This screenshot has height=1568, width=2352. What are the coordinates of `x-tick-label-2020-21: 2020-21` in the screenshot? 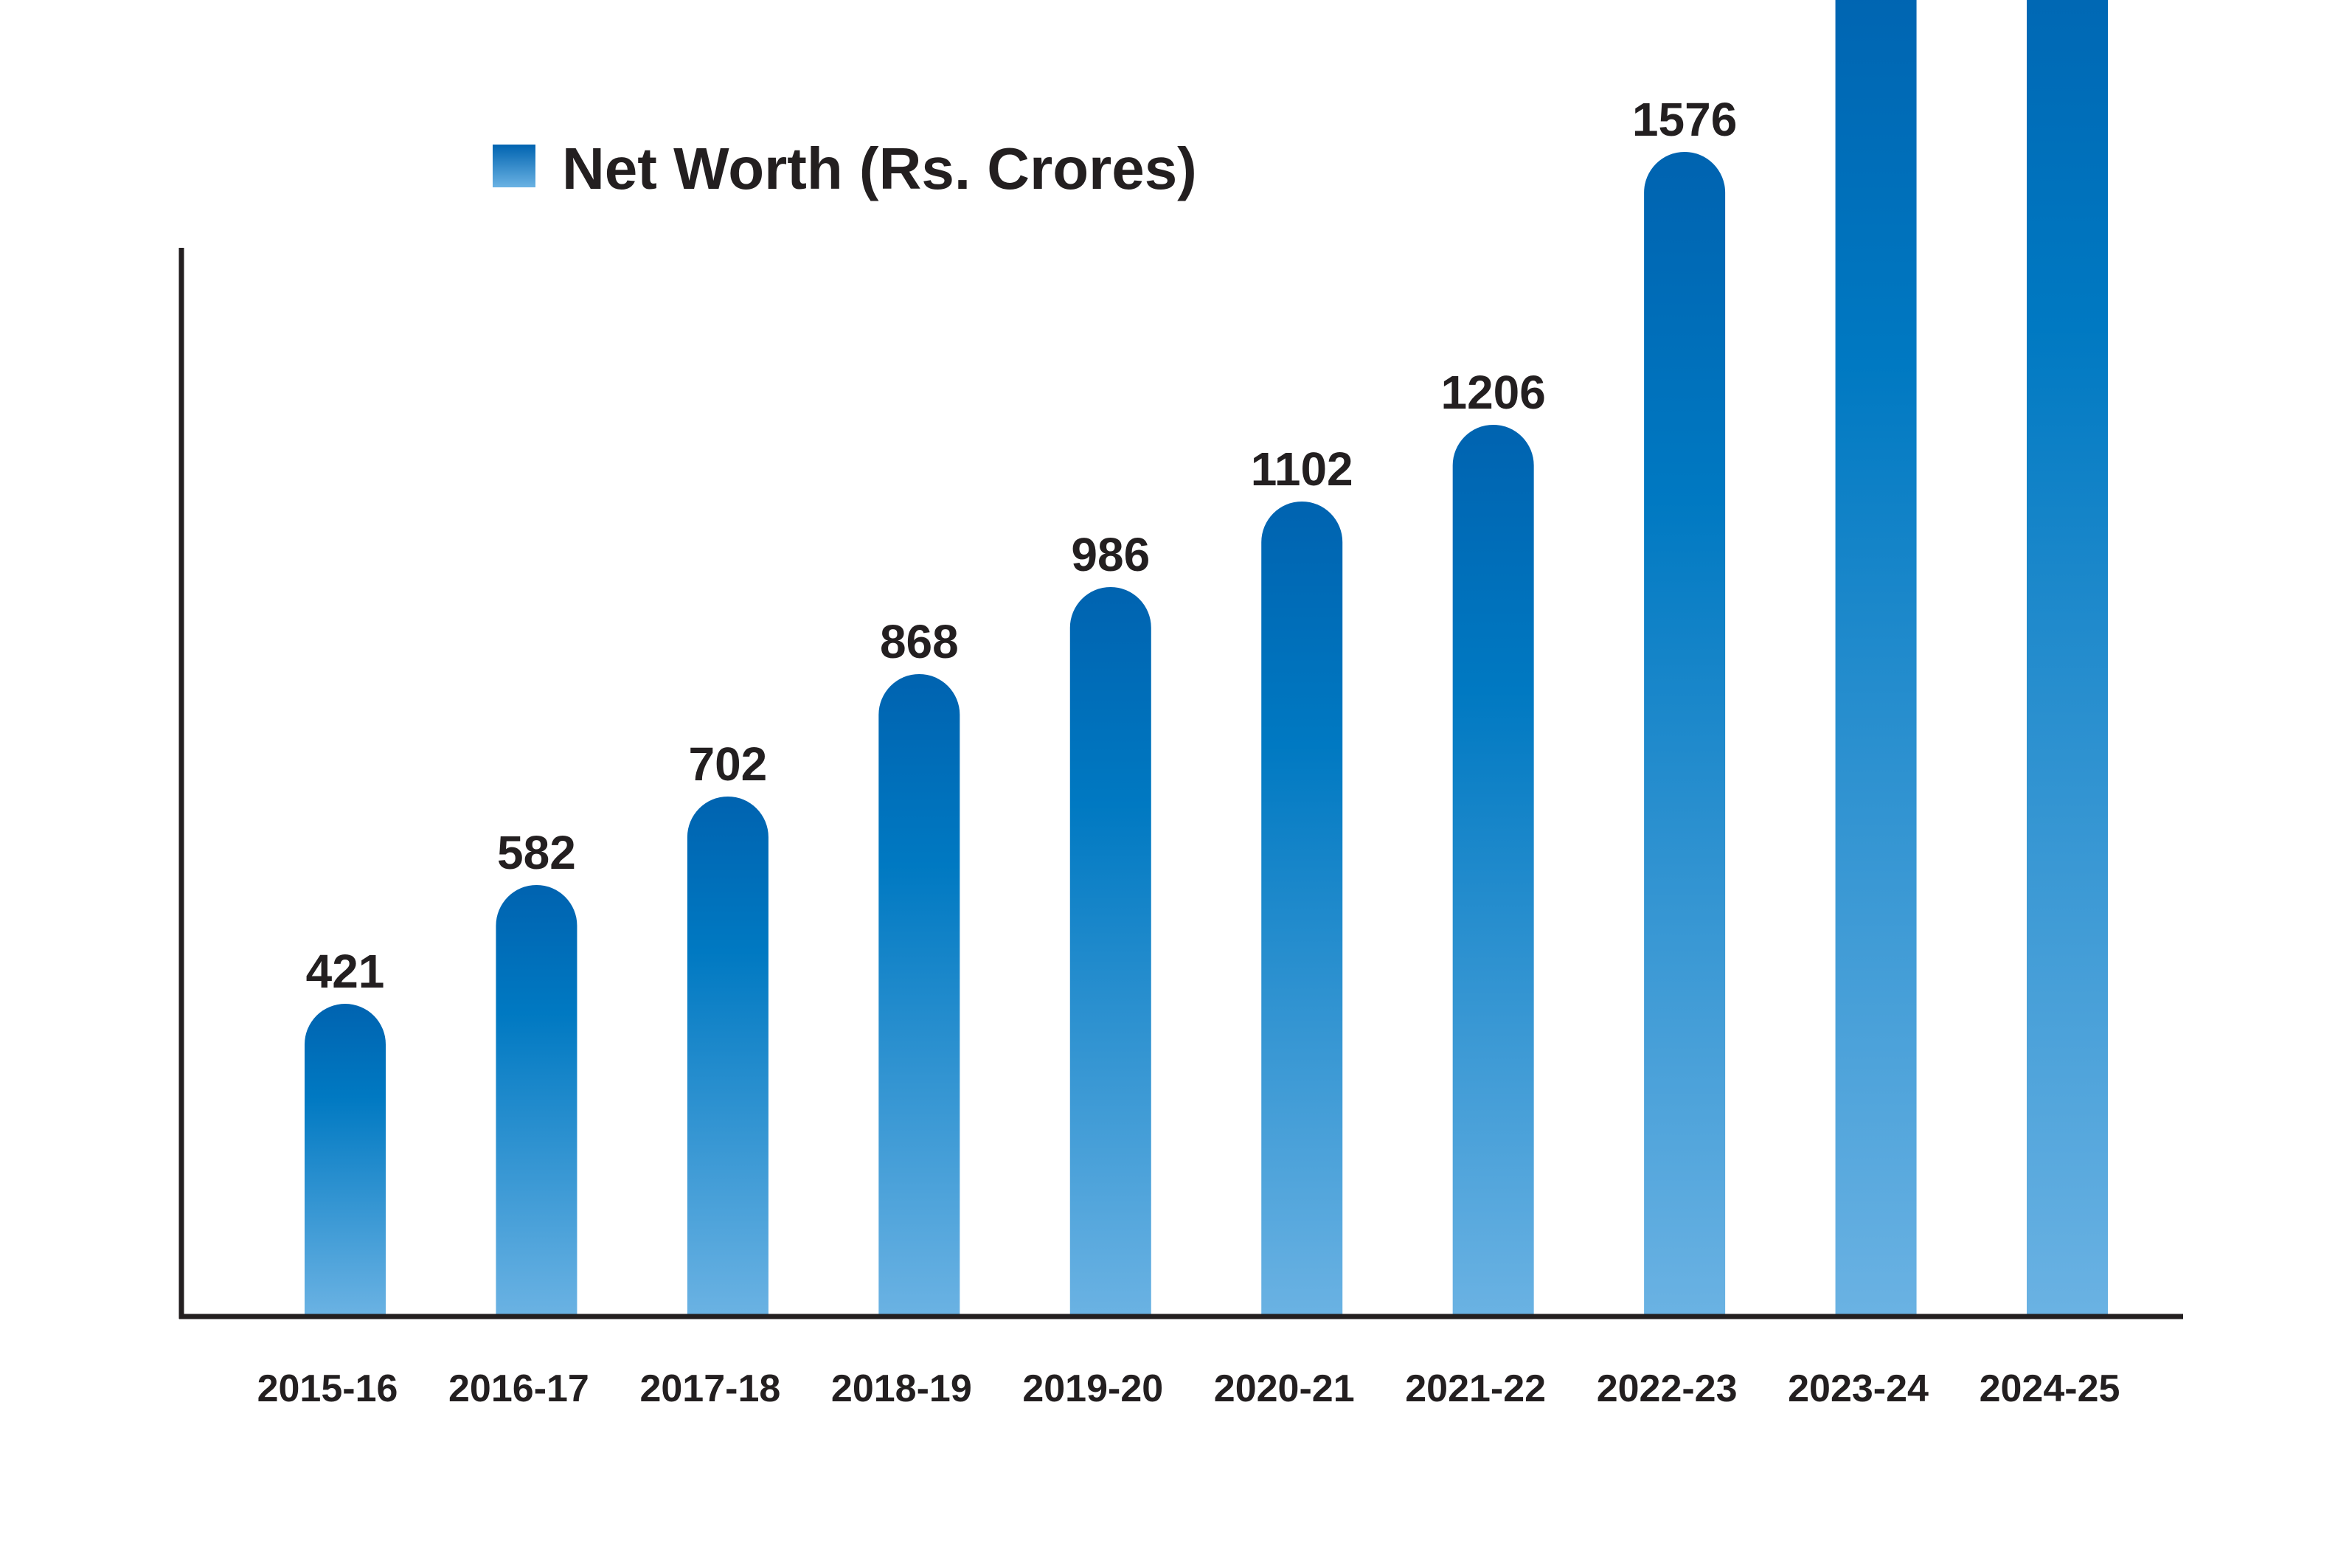 It's located at (1284, 1388).